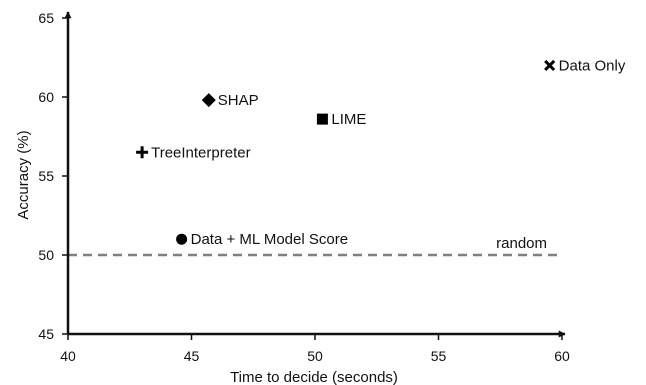  What do you see at coordinates (208, 100) in the screenshot?
I see `point-shap-marker` at bounding box center [208, 100].